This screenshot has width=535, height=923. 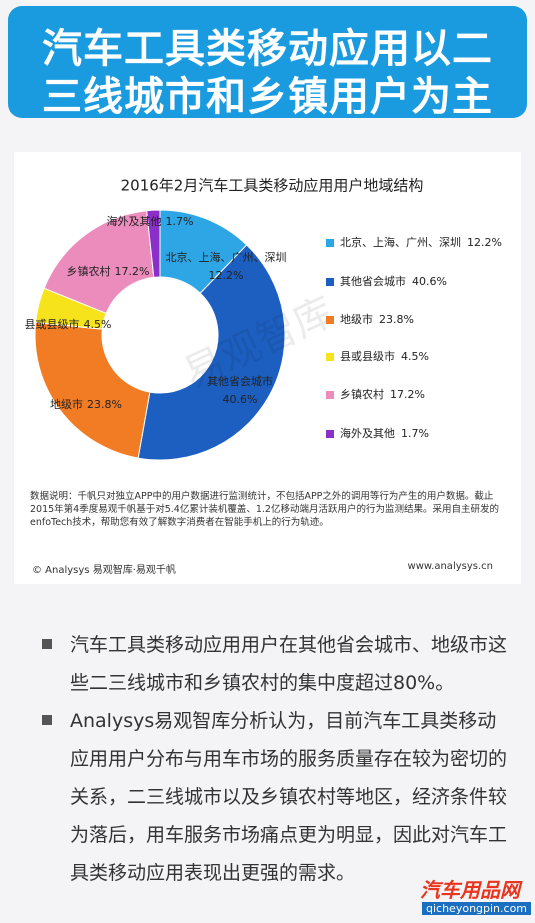 I want to click on slice-label-name: 海外及其他, so click(x=134, y=221).